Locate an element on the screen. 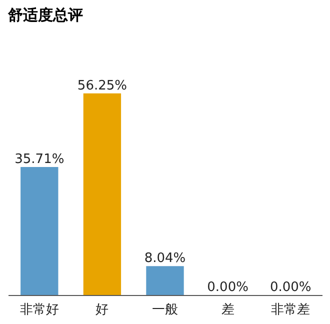 Image resolution: width=330 pixels, height=324 pixels. data-label: 56.25% is located at coordinates (102, 86).